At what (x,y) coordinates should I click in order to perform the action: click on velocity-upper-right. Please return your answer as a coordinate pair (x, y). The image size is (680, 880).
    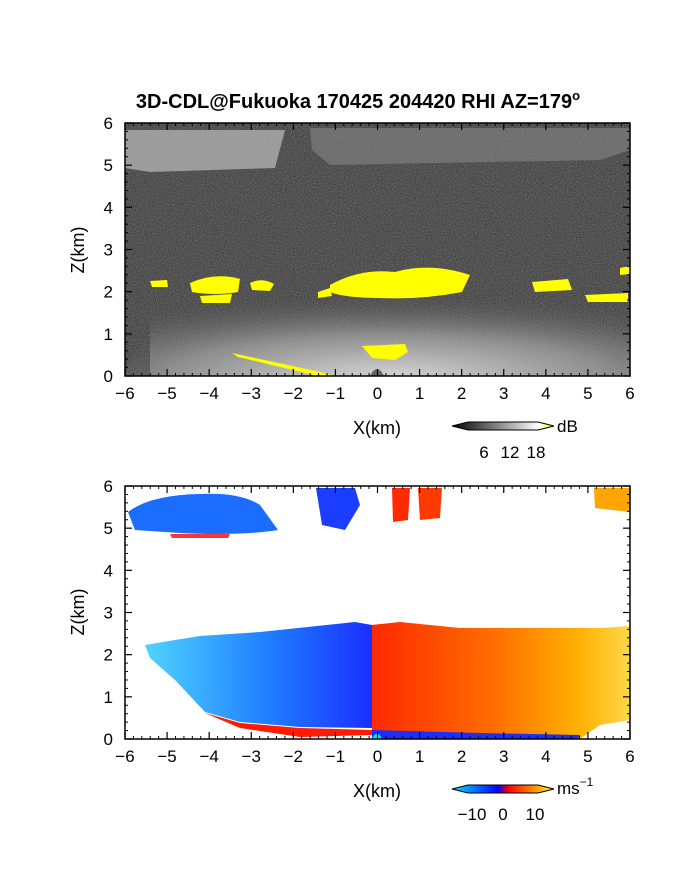
    Looking at the image, I should click on (612, 500).